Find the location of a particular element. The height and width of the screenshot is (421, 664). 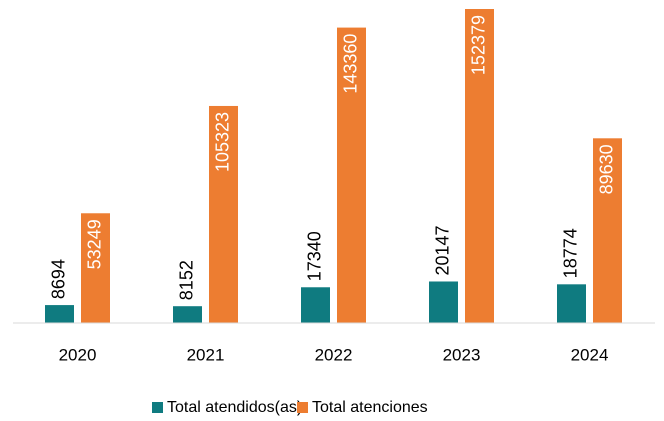

data-label: 8152 is located at coordinates (186, 280).